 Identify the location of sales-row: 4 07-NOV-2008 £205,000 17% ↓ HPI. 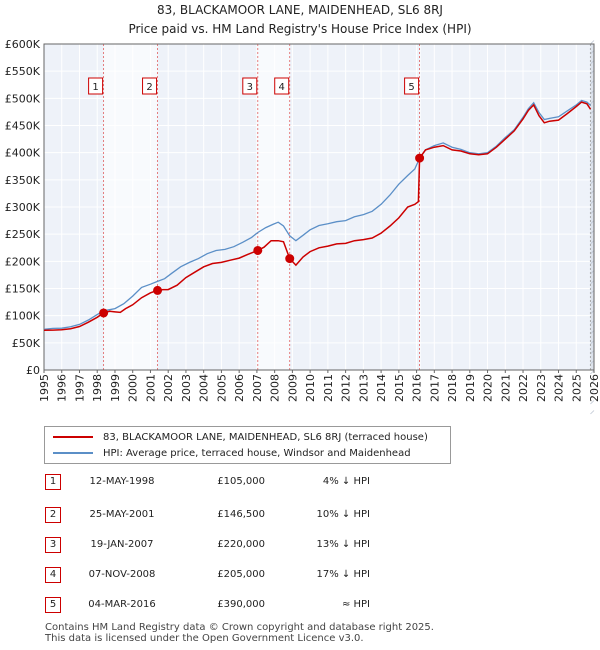
(300, 576).